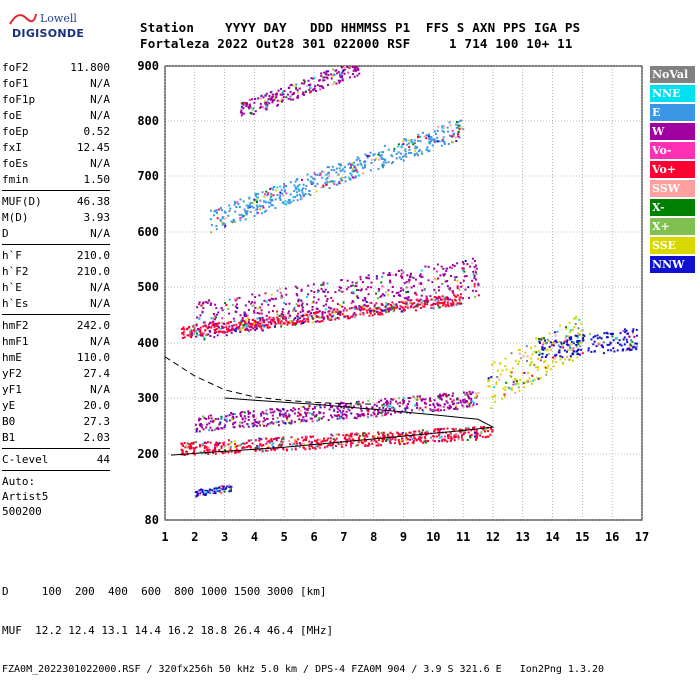 The image size is (700, 689). Describe the element at coordinates (672, 169) in the screenshot. I see `legend-item-vo-: Vo+` at that location.